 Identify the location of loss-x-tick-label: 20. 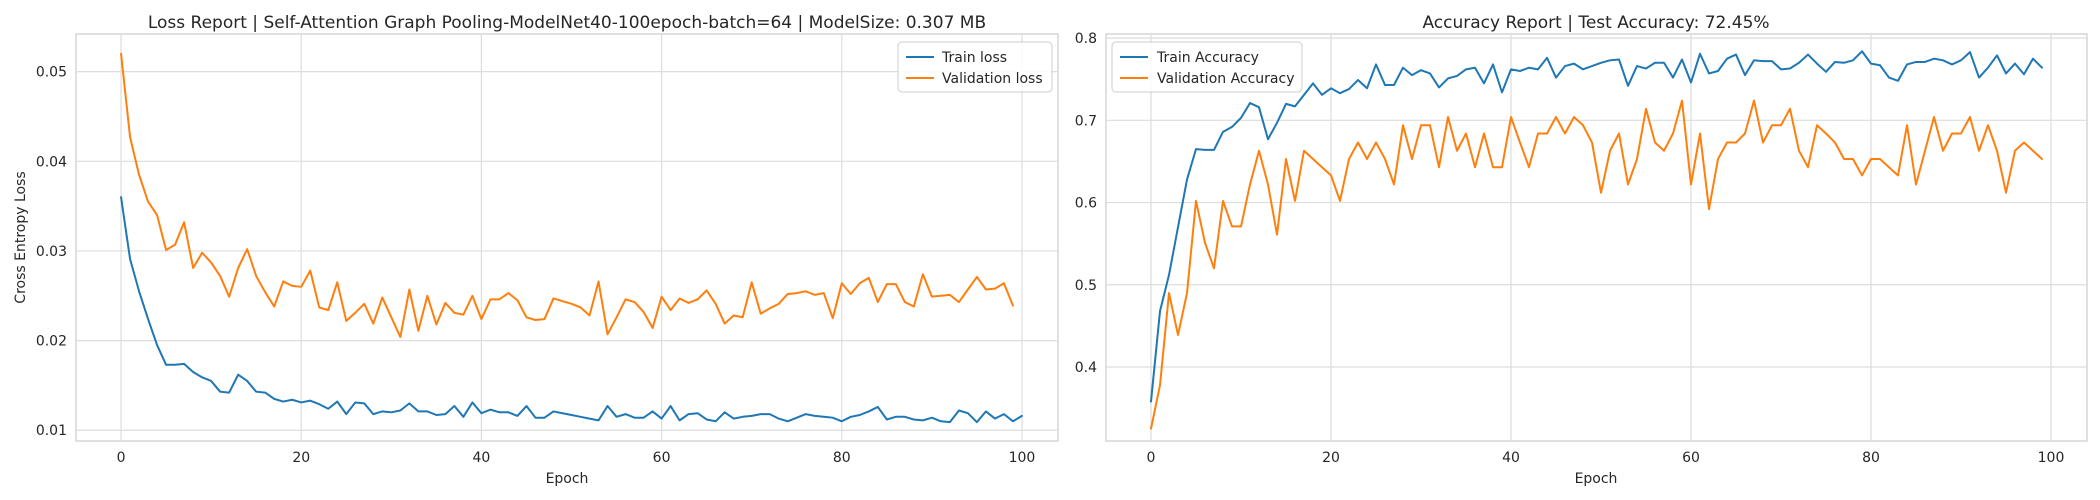
(301, 458).